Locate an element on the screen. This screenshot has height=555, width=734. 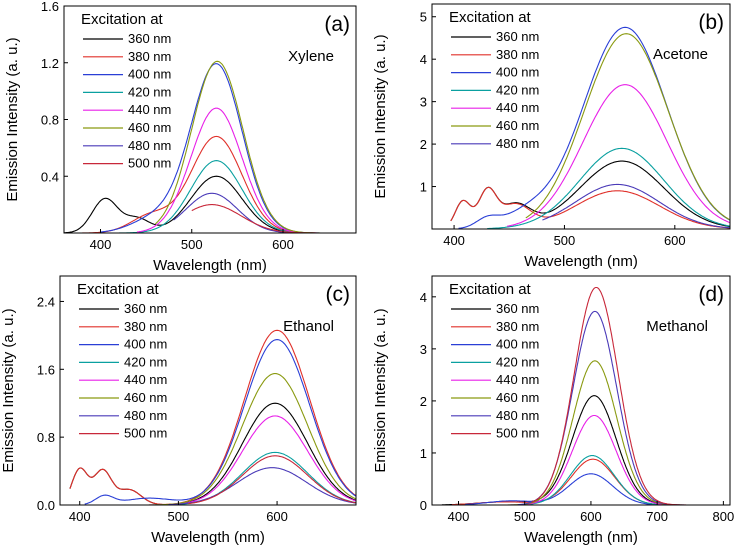
y-tick-label: 1.2 is located at coordinates (50, 63).